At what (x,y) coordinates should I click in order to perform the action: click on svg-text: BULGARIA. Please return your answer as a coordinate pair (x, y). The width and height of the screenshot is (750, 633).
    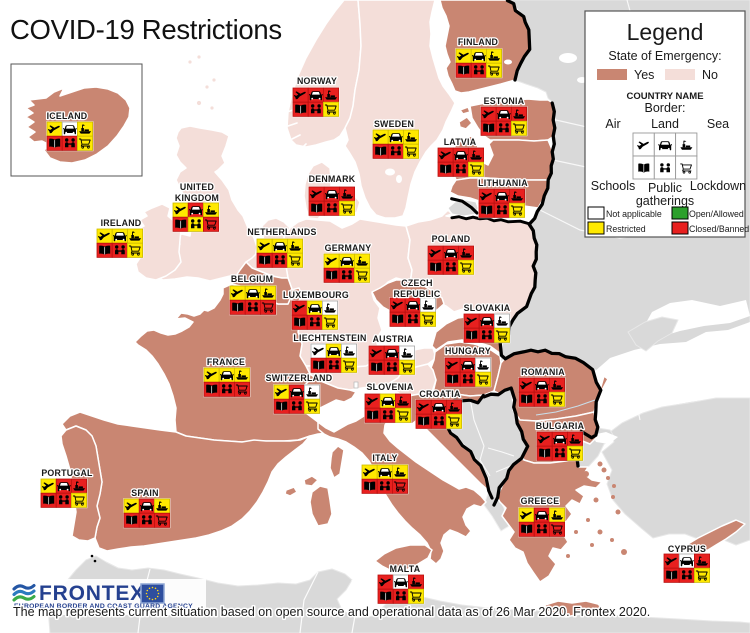
    Looking at the image, I should click on (560, 426).